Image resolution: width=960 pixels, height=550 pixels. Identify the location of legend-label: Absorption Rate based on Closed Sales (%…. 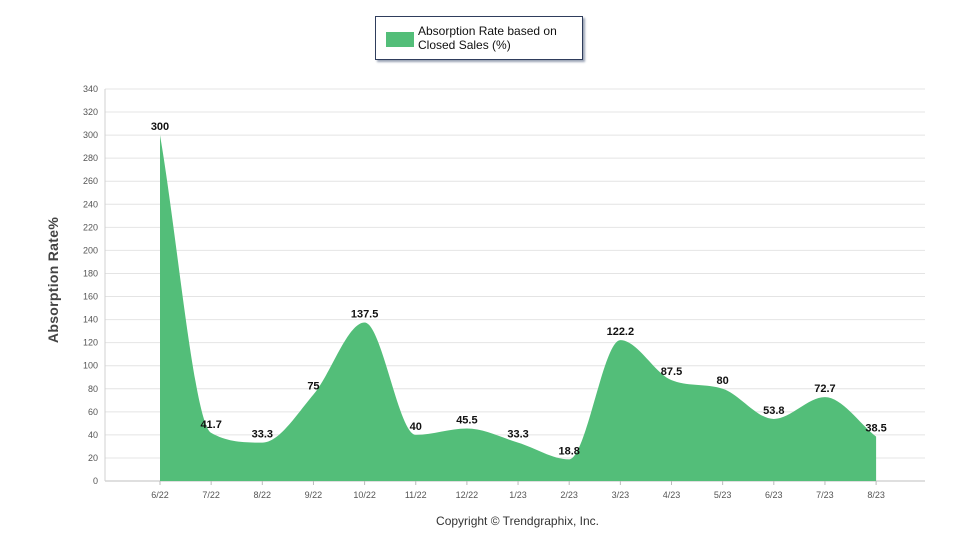
(487, 38).